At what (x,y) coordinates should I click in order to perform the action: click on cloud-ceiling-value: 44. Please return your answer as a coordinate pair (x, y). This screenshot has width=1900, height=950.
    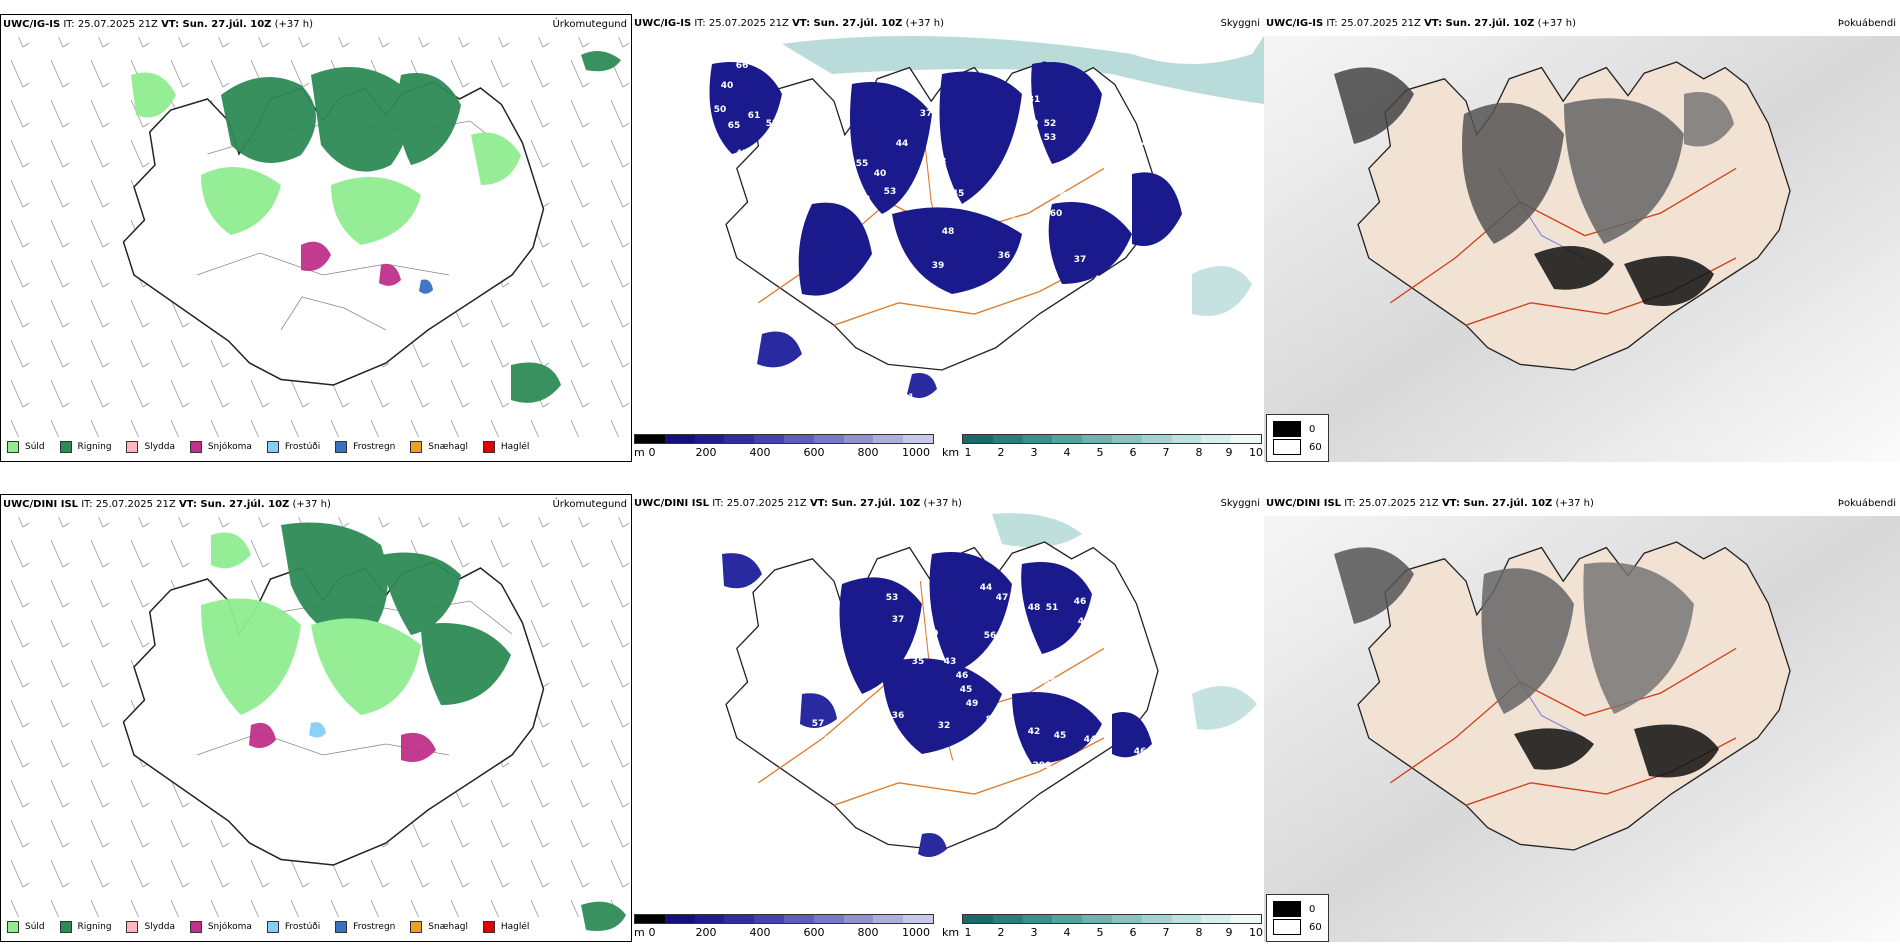
    Looking at the image, I should click on (986, 588).